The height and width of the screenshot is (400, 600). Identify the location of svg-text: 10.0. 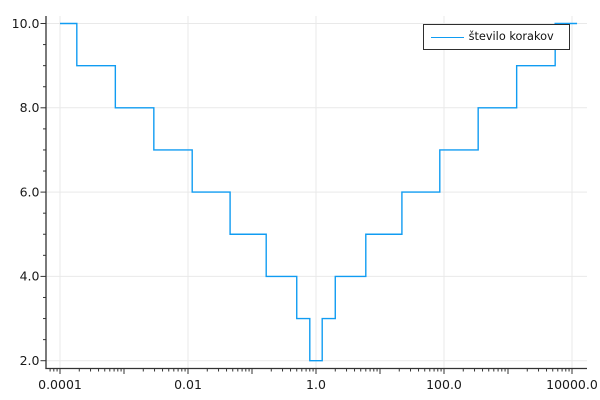
(26, 23).